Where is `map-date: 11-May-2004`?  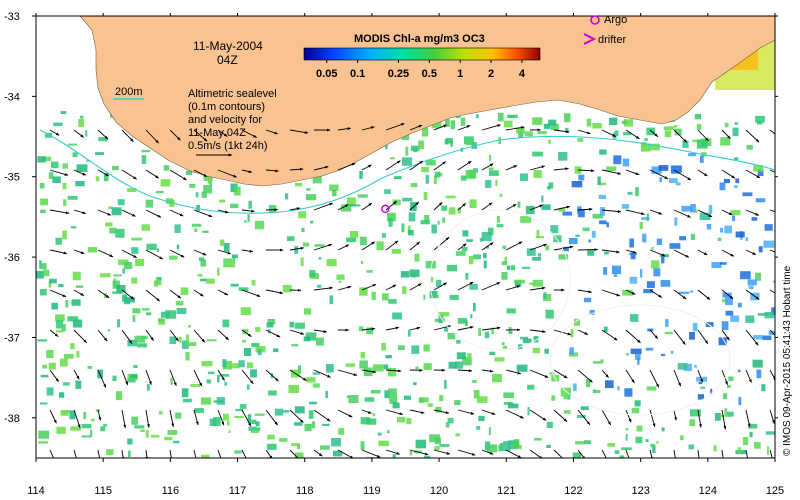
map-date: 11-May-2004 is located at coordinates (228, 46).